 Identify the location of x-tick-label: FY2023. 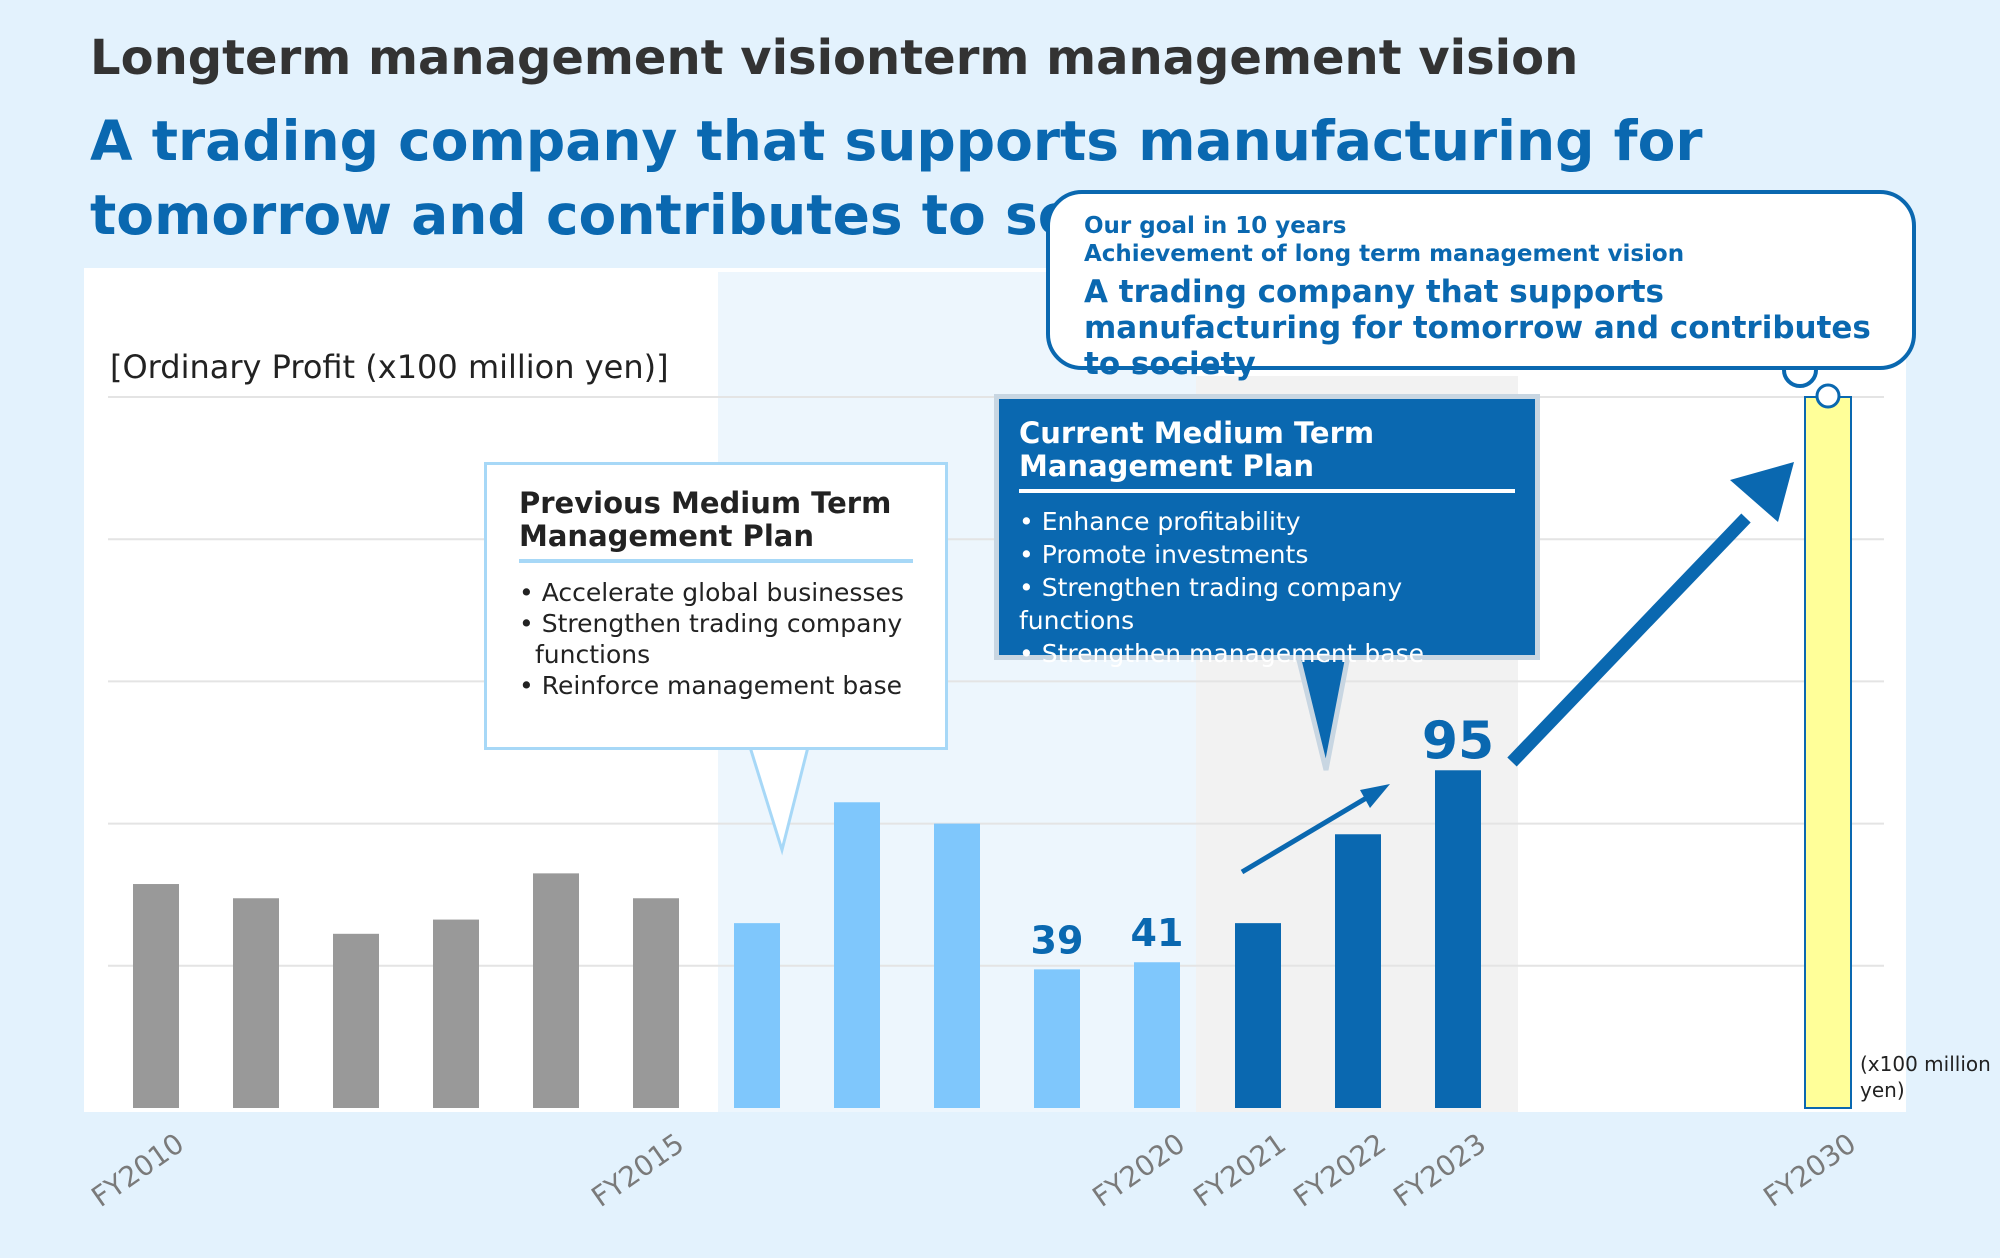
(1440, 1170).